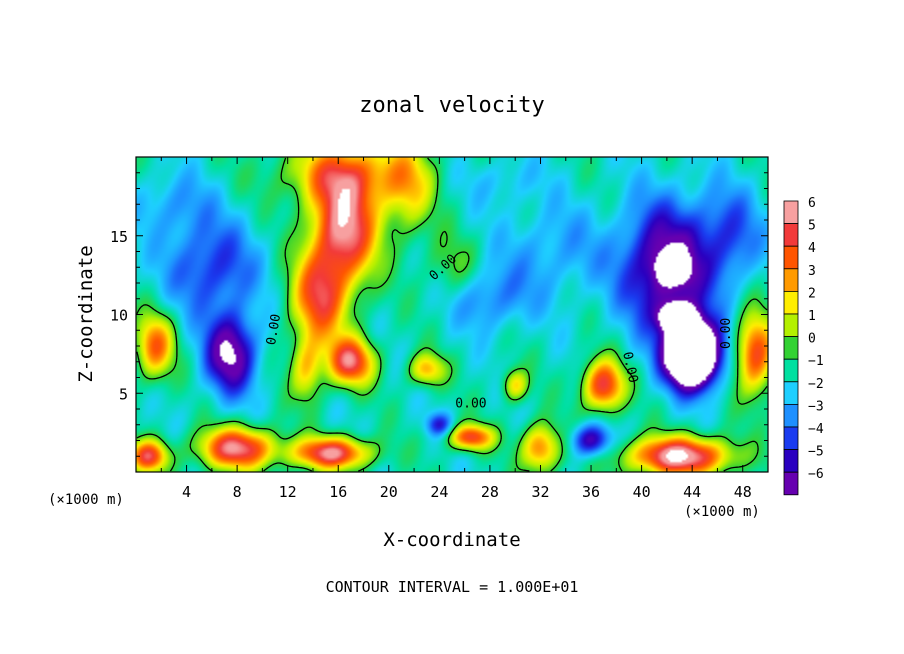 The width and height of the screenshot is (904, 654). What do you see at coordinates (123, 394) in the screenshot?
I see `y-tick-label: 5` at bounding box center [123, 394].